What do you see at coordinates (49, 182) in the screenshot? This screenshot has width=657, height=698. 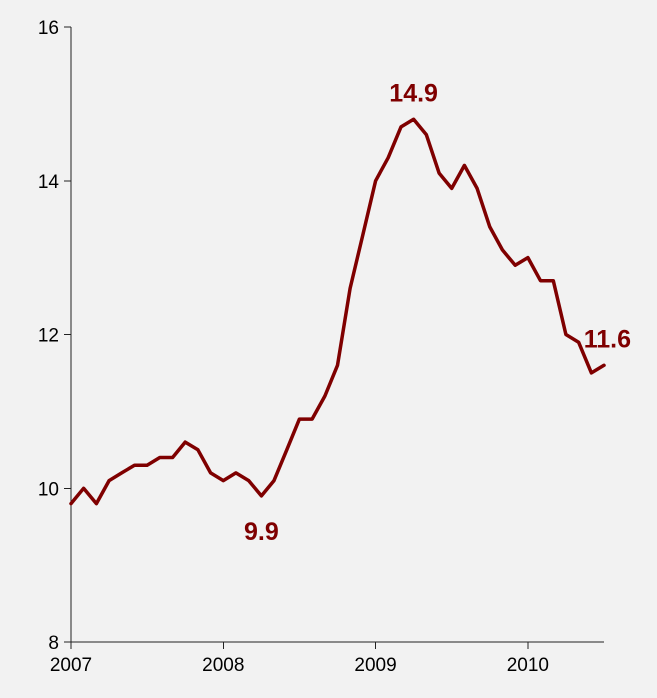 I see `y-tick-label-14: 14` at bounding box center [49, 182].